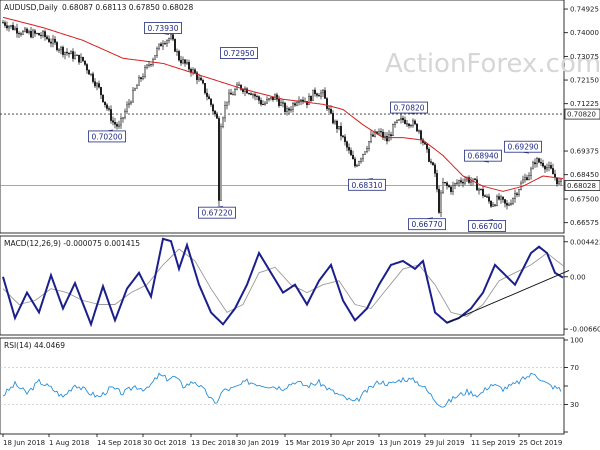 Image resolution: width=600 pixels, height=450 pixels. What do you see at coordinates (584, 57) in the screenshot?
I see `price-y-tick-label: 0.73075` at bounding box center [584, 57].